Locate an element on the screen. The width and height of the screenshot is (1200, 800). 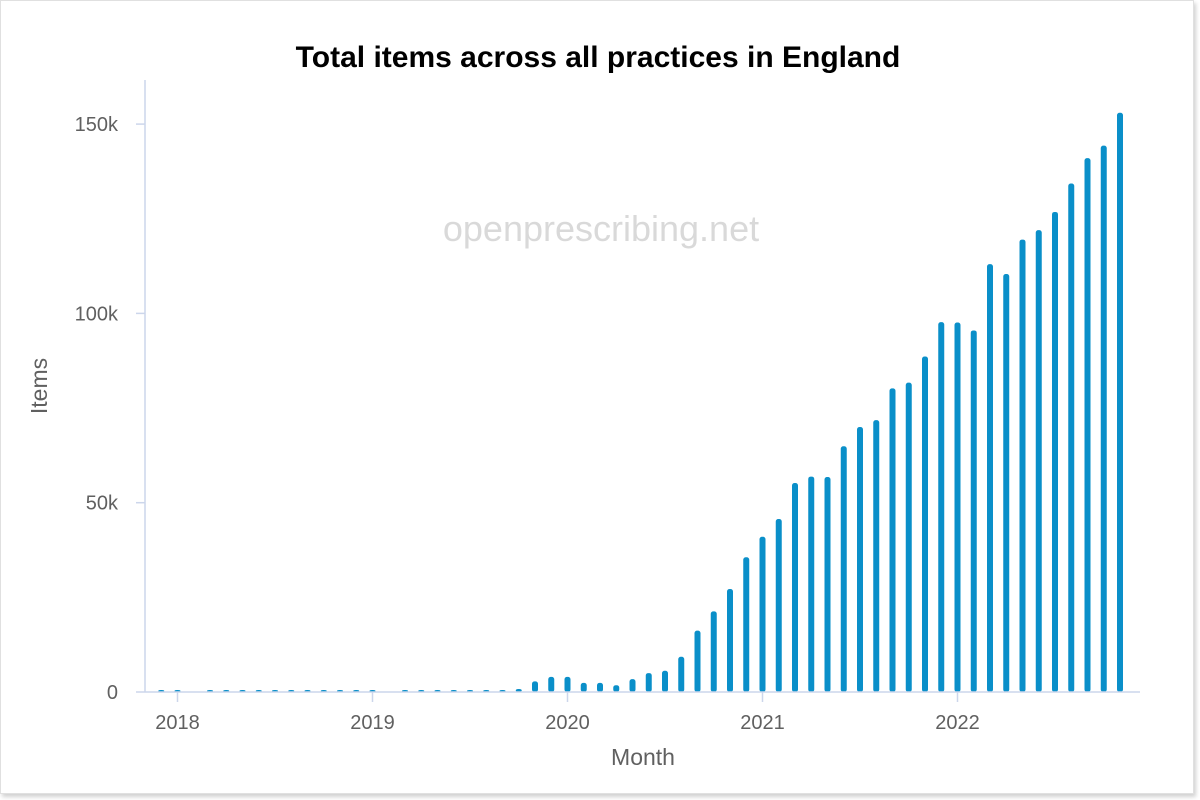
y-axis-title: Items is located at coordinates (39, 386).